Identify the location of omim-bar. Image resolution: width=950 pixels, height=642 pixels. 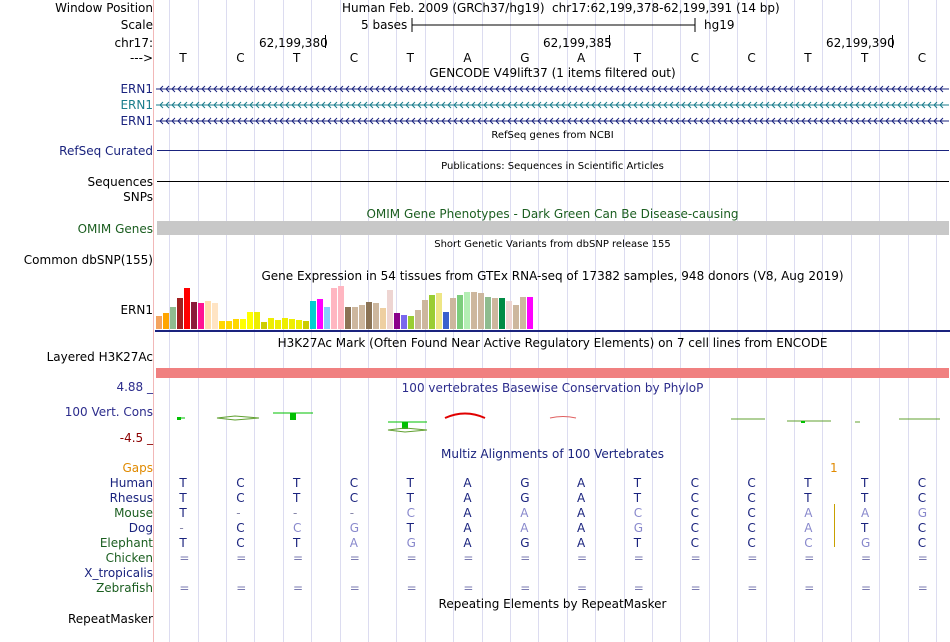
(553, 228).